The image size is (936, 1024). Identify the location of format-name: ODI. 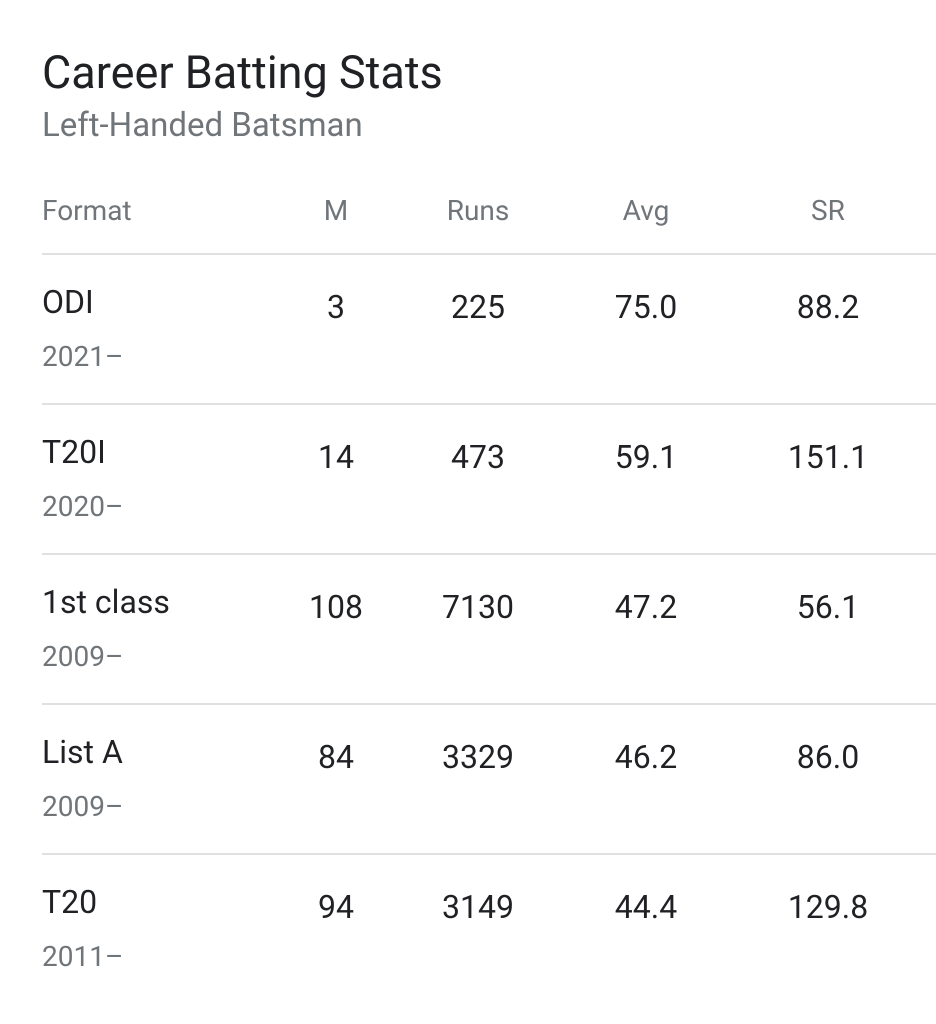
(68, 302).